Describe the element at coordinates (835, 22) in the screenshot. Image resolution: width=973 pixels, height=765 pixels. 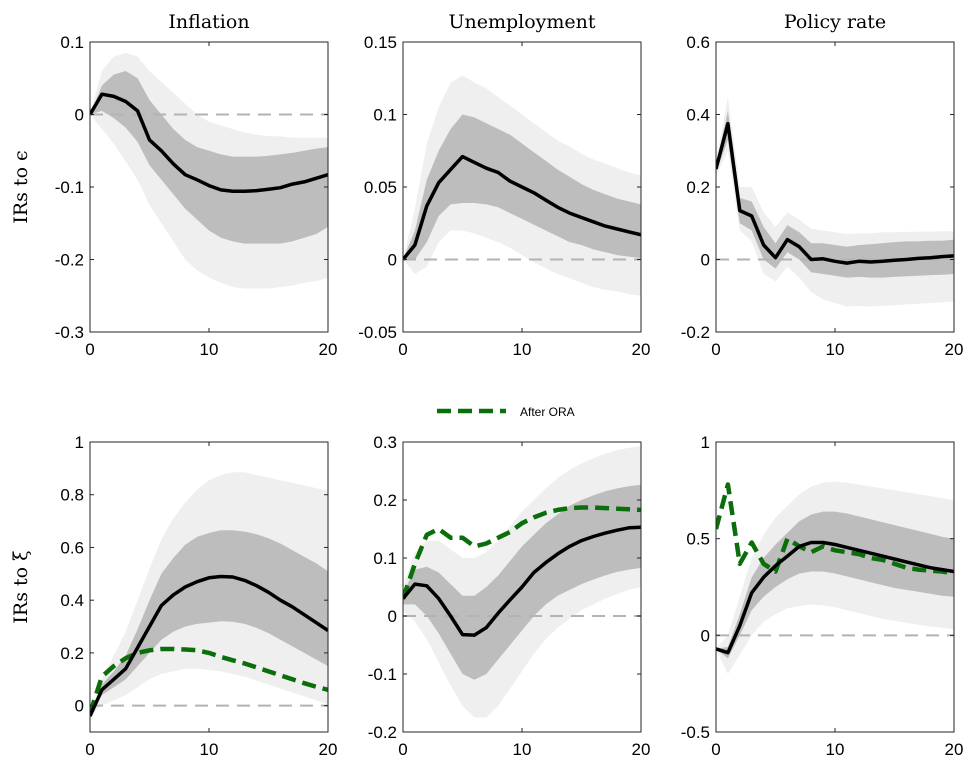
I see `panel-title: Policy rate` at that location.